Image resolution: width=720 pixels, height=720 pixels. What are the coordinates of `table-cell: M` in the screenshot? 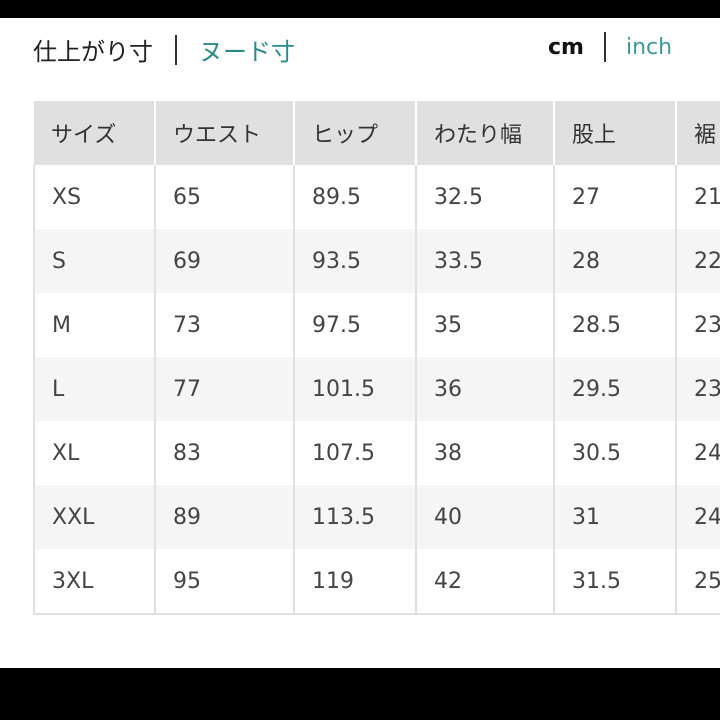 It's located at (94, 325).